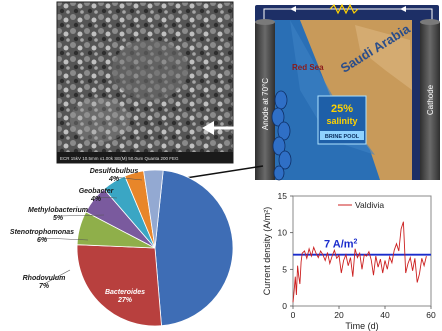  I want to click on salinity-box: 25% salinity BRINE POOL, so click(342, 120).